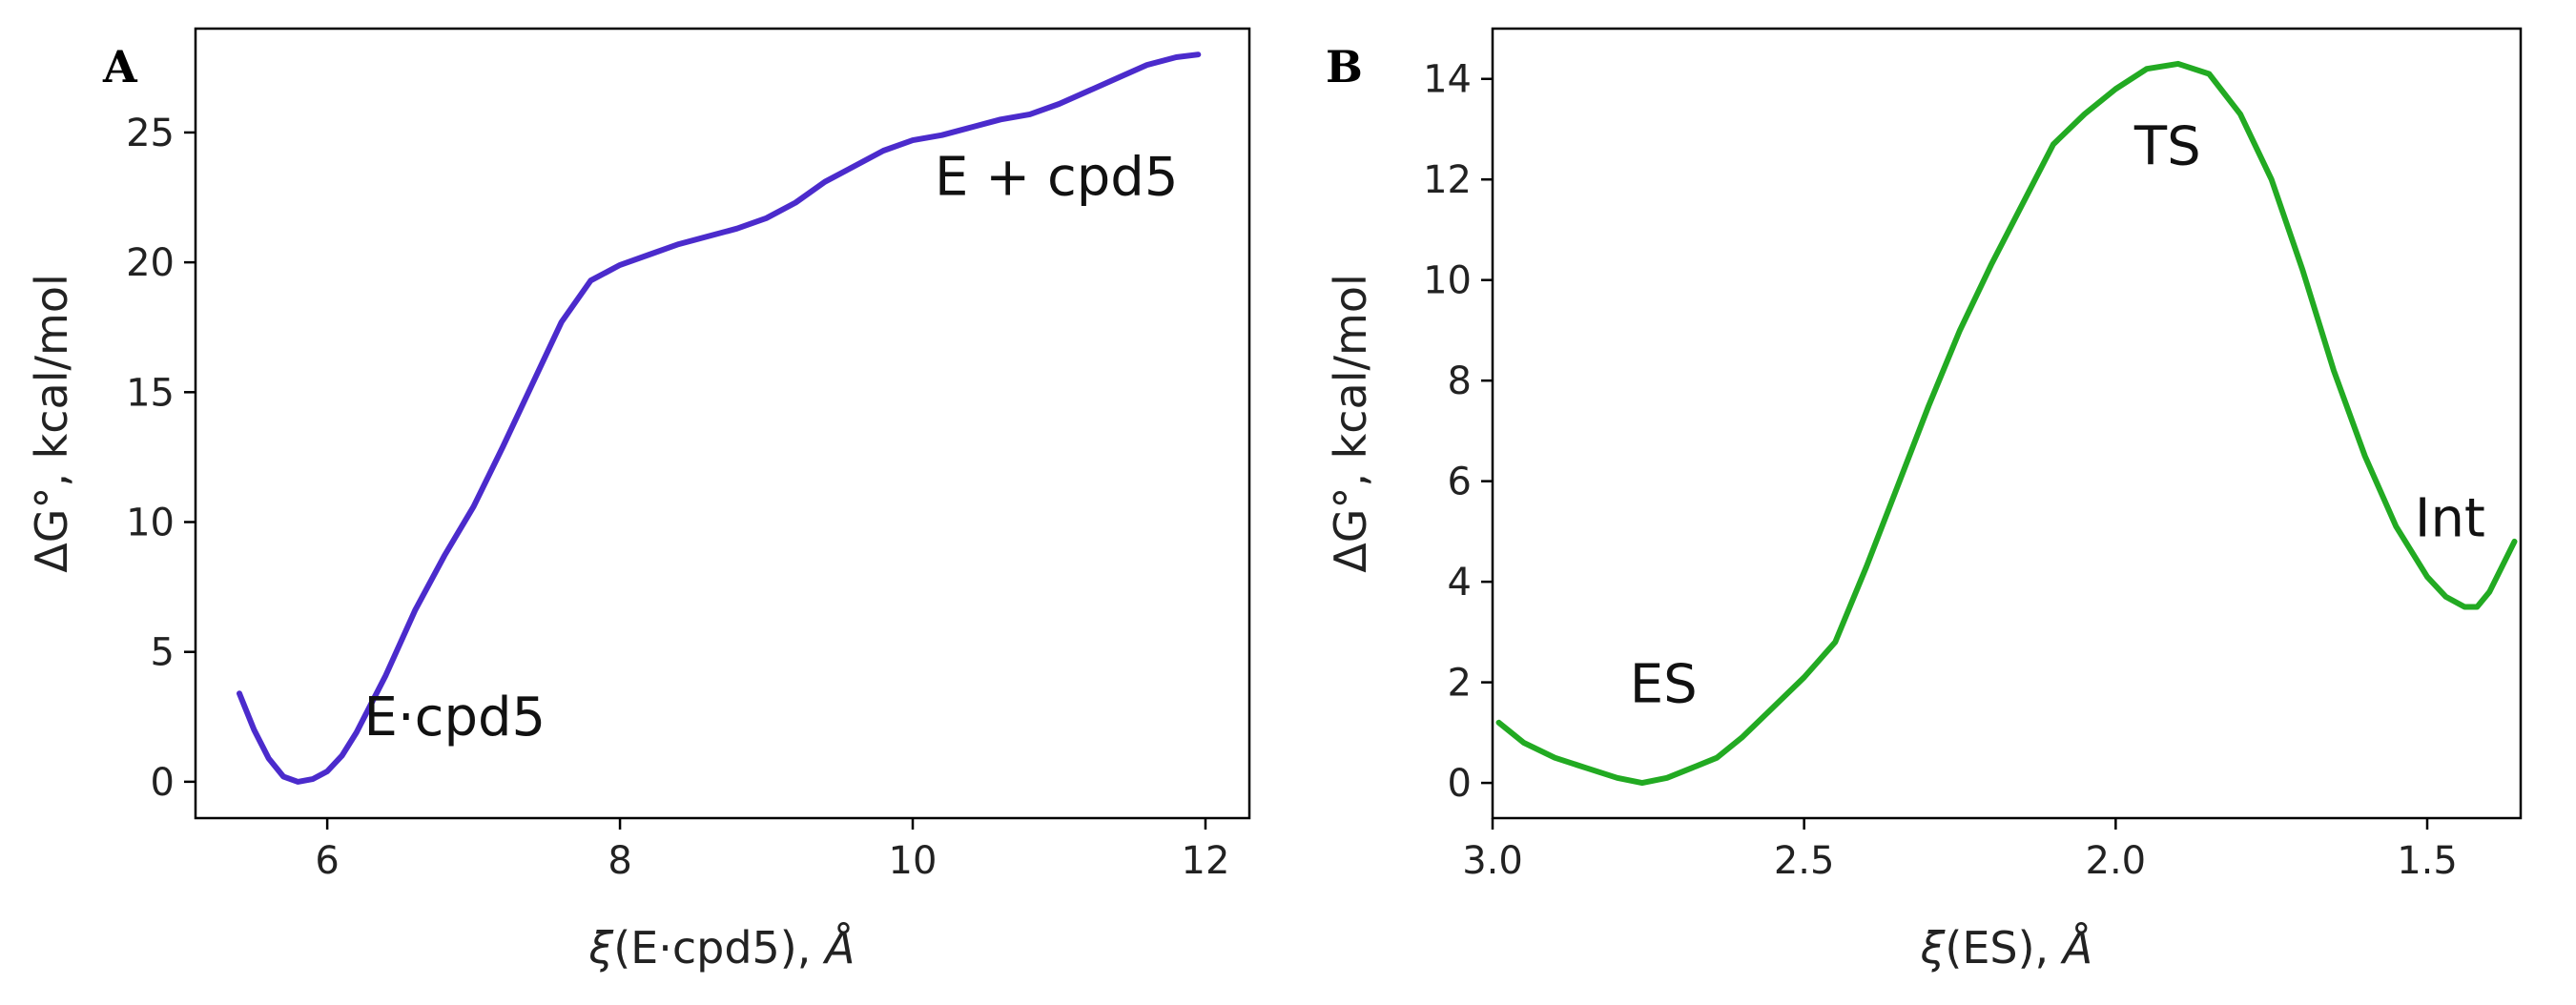 The height and width of the screenshot is (1005, 2576). Describe the element at coordinates (838, 948) in the screenshot. I see `panel-a-x-axis-label-unit: Å` at that location.